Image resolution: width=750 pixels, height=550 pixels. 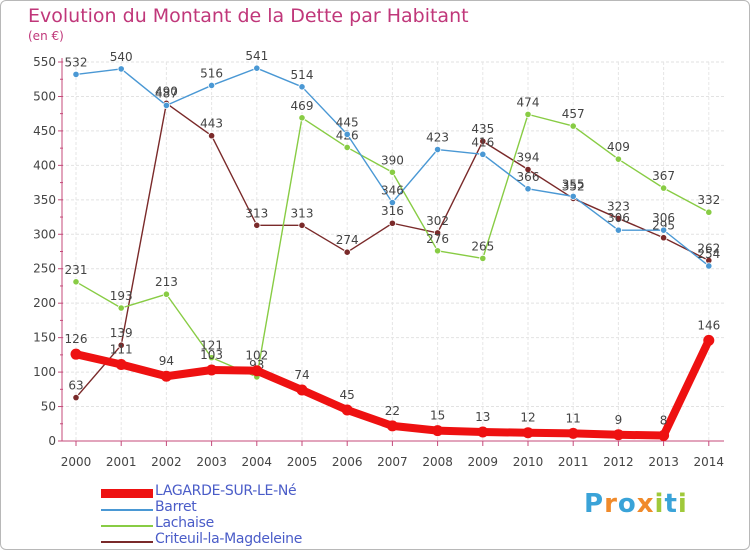 What do you see at coordinates (663, 176) in the screenshot?
I see `data-label: 367` at bounding box center [663, 176].